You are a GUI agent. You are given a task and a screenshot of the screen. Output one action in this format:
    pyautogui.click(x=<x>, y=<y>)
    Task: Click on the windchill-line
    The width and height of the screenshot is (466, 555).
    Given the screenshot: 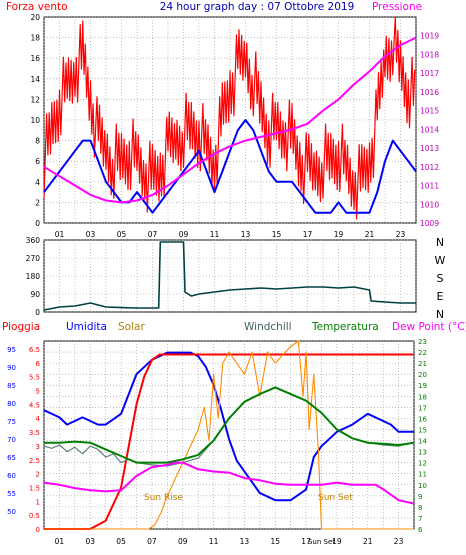 What is the action you would take?
    pyautogui.click(x=229, y=426)
    